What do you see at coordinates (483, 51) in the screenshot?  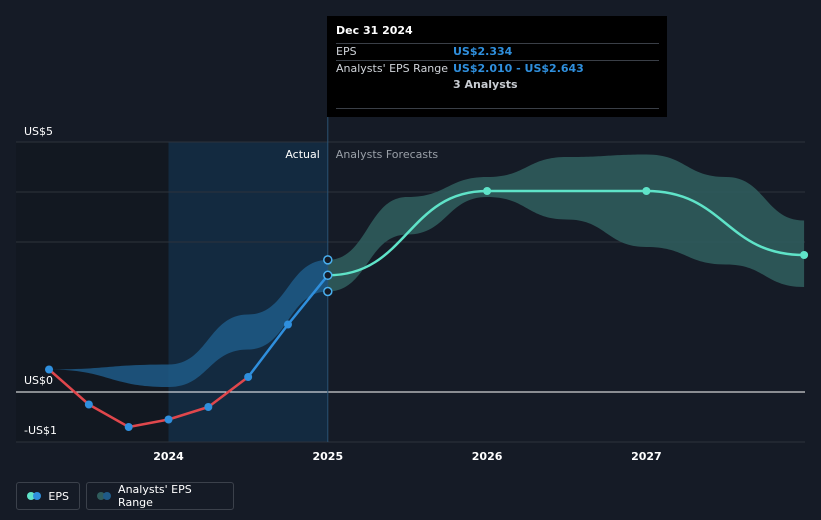 I see `tooltip-eps-value: US$2.334` at bounding box center [483, 51].